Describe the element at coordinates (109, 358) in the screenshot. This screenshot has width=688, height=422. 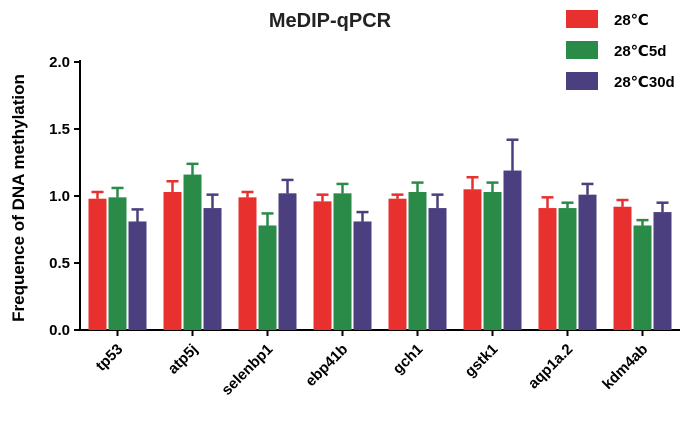
I see `x-tick-label: tp53` at that location.